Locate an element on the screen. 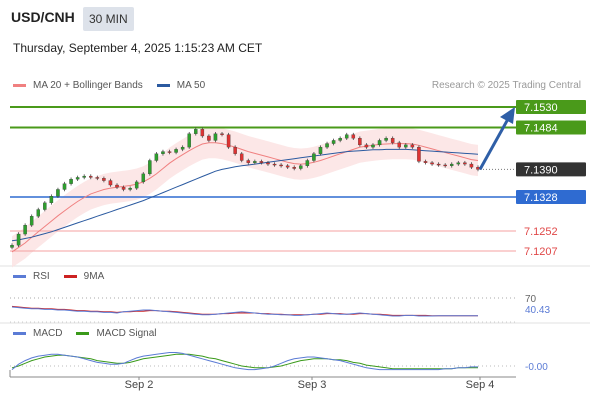  rsi-value-label: 40.43 is located at coordinates (537, 310).